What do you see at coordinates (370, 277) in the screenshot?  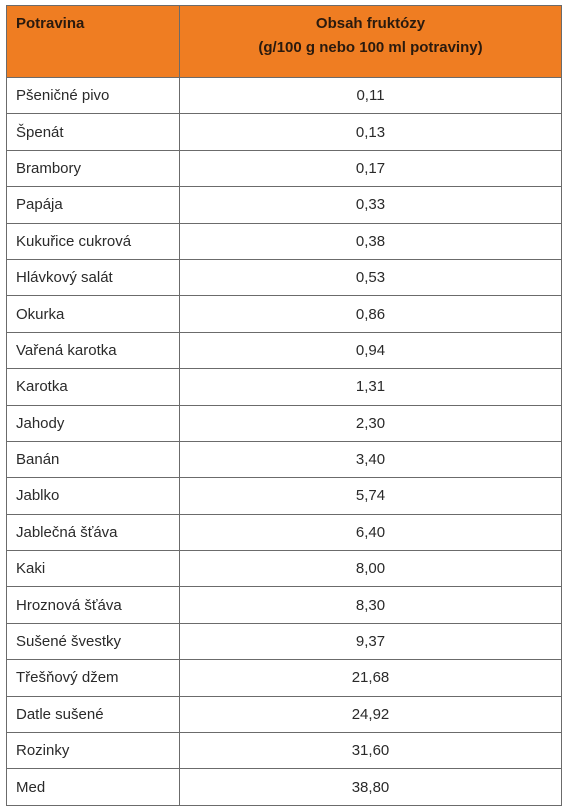 I see `fructose-value: 0,53` at bounding box center [370, 277].